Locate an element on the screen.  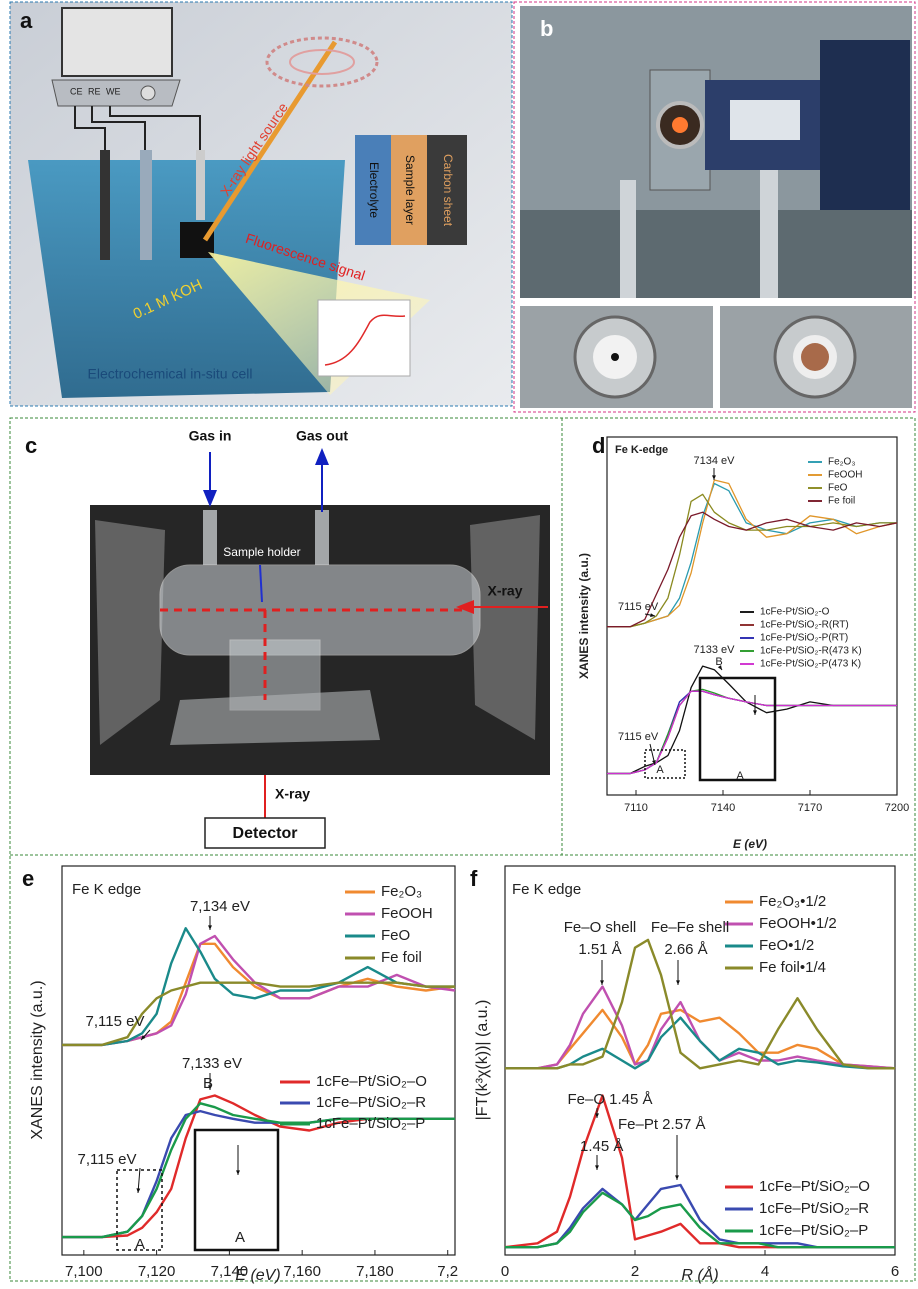
annotation: Fe–O 1.45 Å is located at coordinates (609, 1099).